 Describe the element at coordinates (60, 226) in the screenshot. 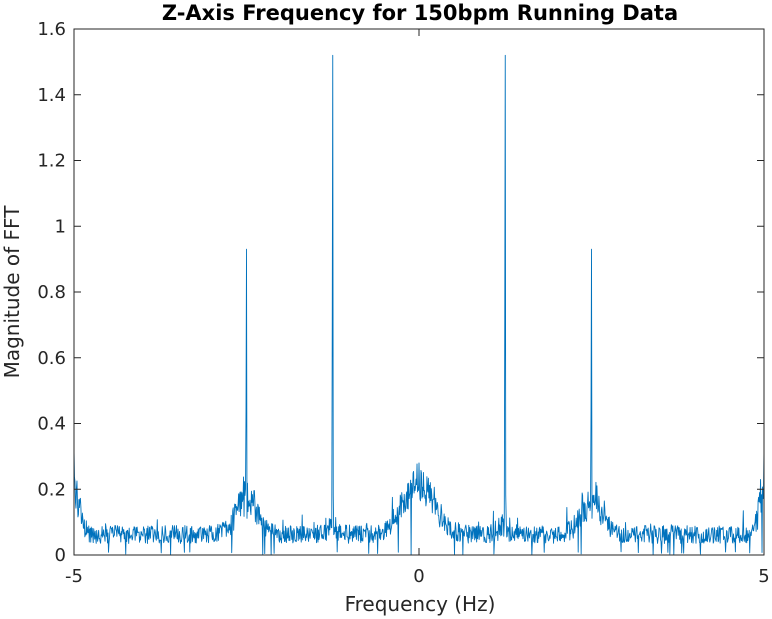

I see `y-tick-label: 1` at that location.